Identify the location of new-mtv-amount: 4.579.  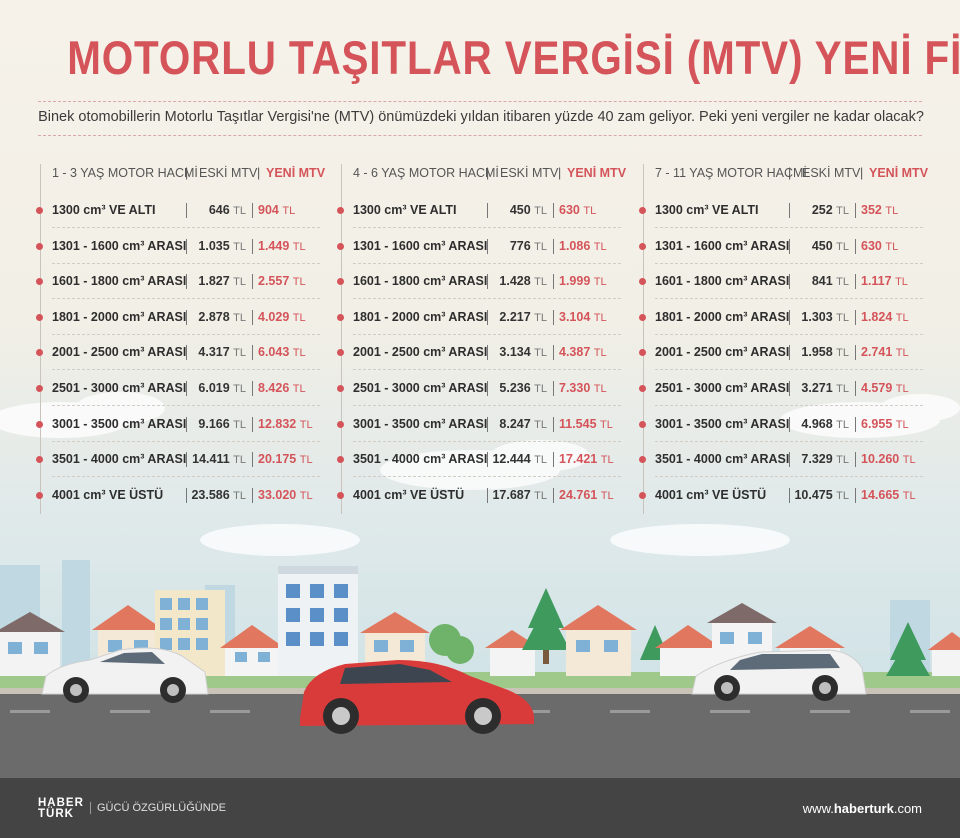
(877, 388).